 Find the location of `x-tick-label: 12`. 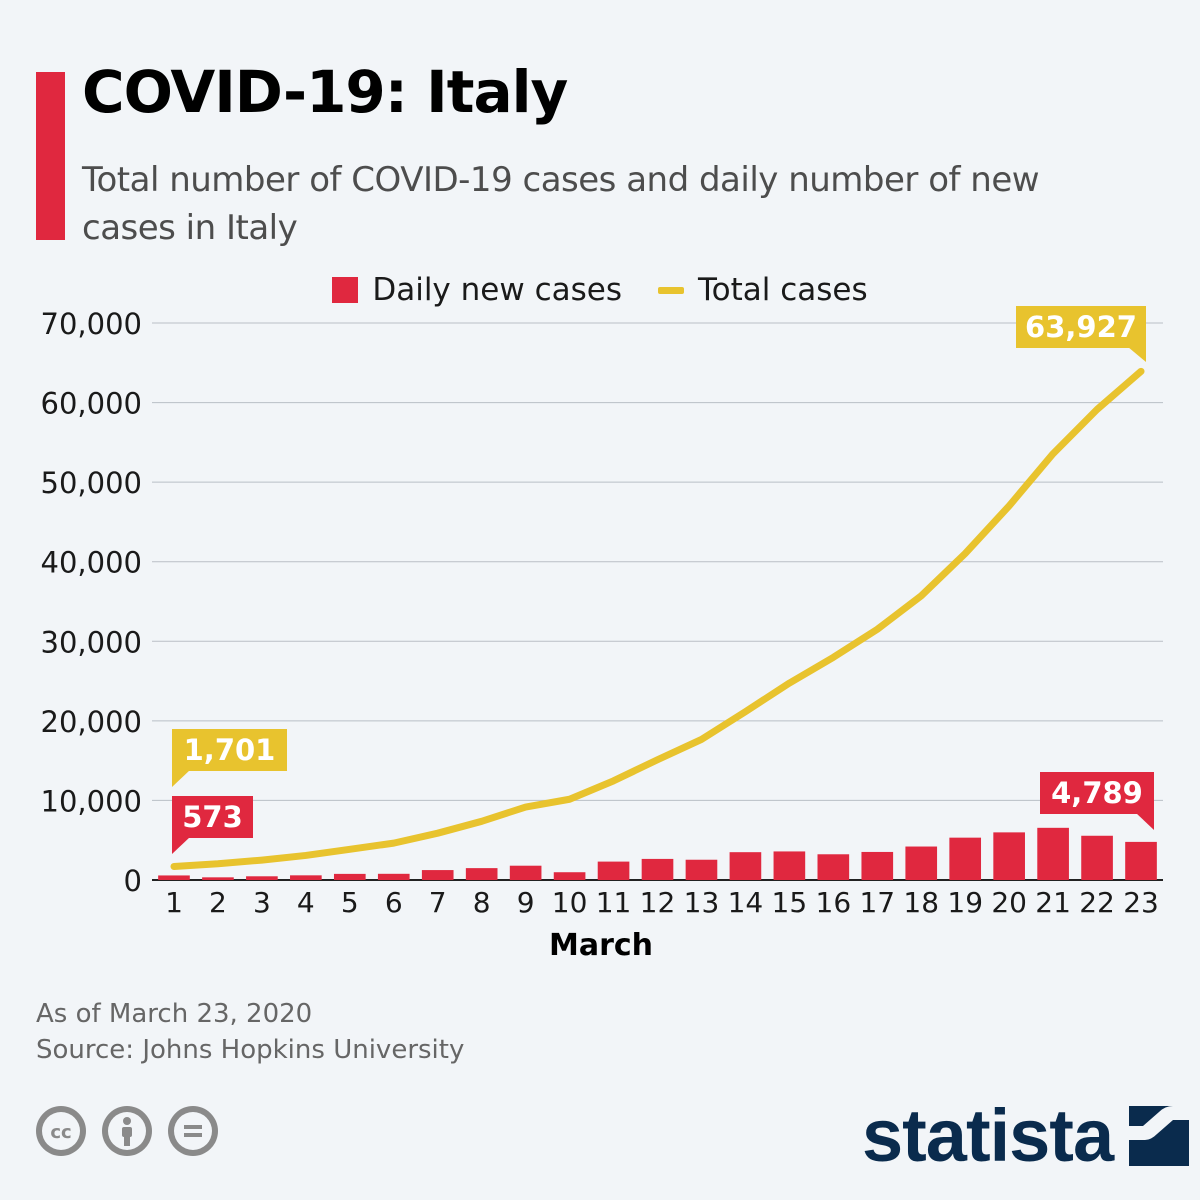

x-tick-label: 12 is located at coordinates (658, 902).